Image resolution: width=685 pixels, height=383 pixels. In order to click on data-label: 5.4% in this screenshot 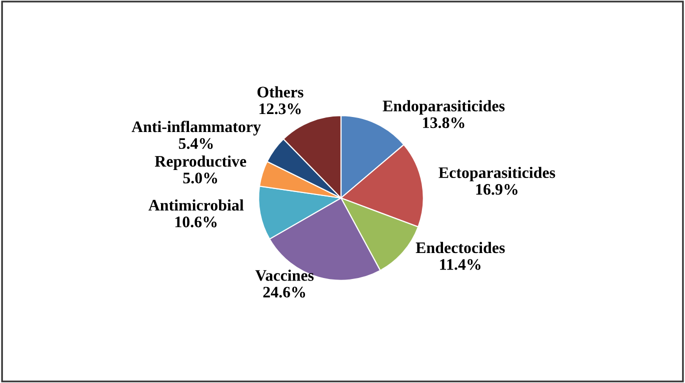, I will do `click(195, 143)`.